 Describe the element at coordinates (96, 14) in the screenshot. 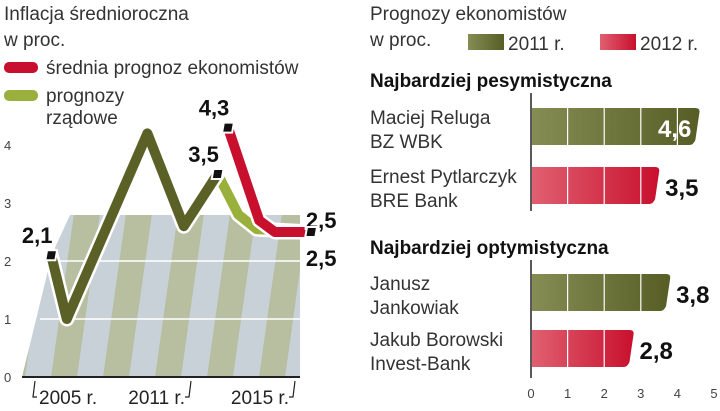

I see `line-chart-title: Inflacja średnioroczna` at that location.